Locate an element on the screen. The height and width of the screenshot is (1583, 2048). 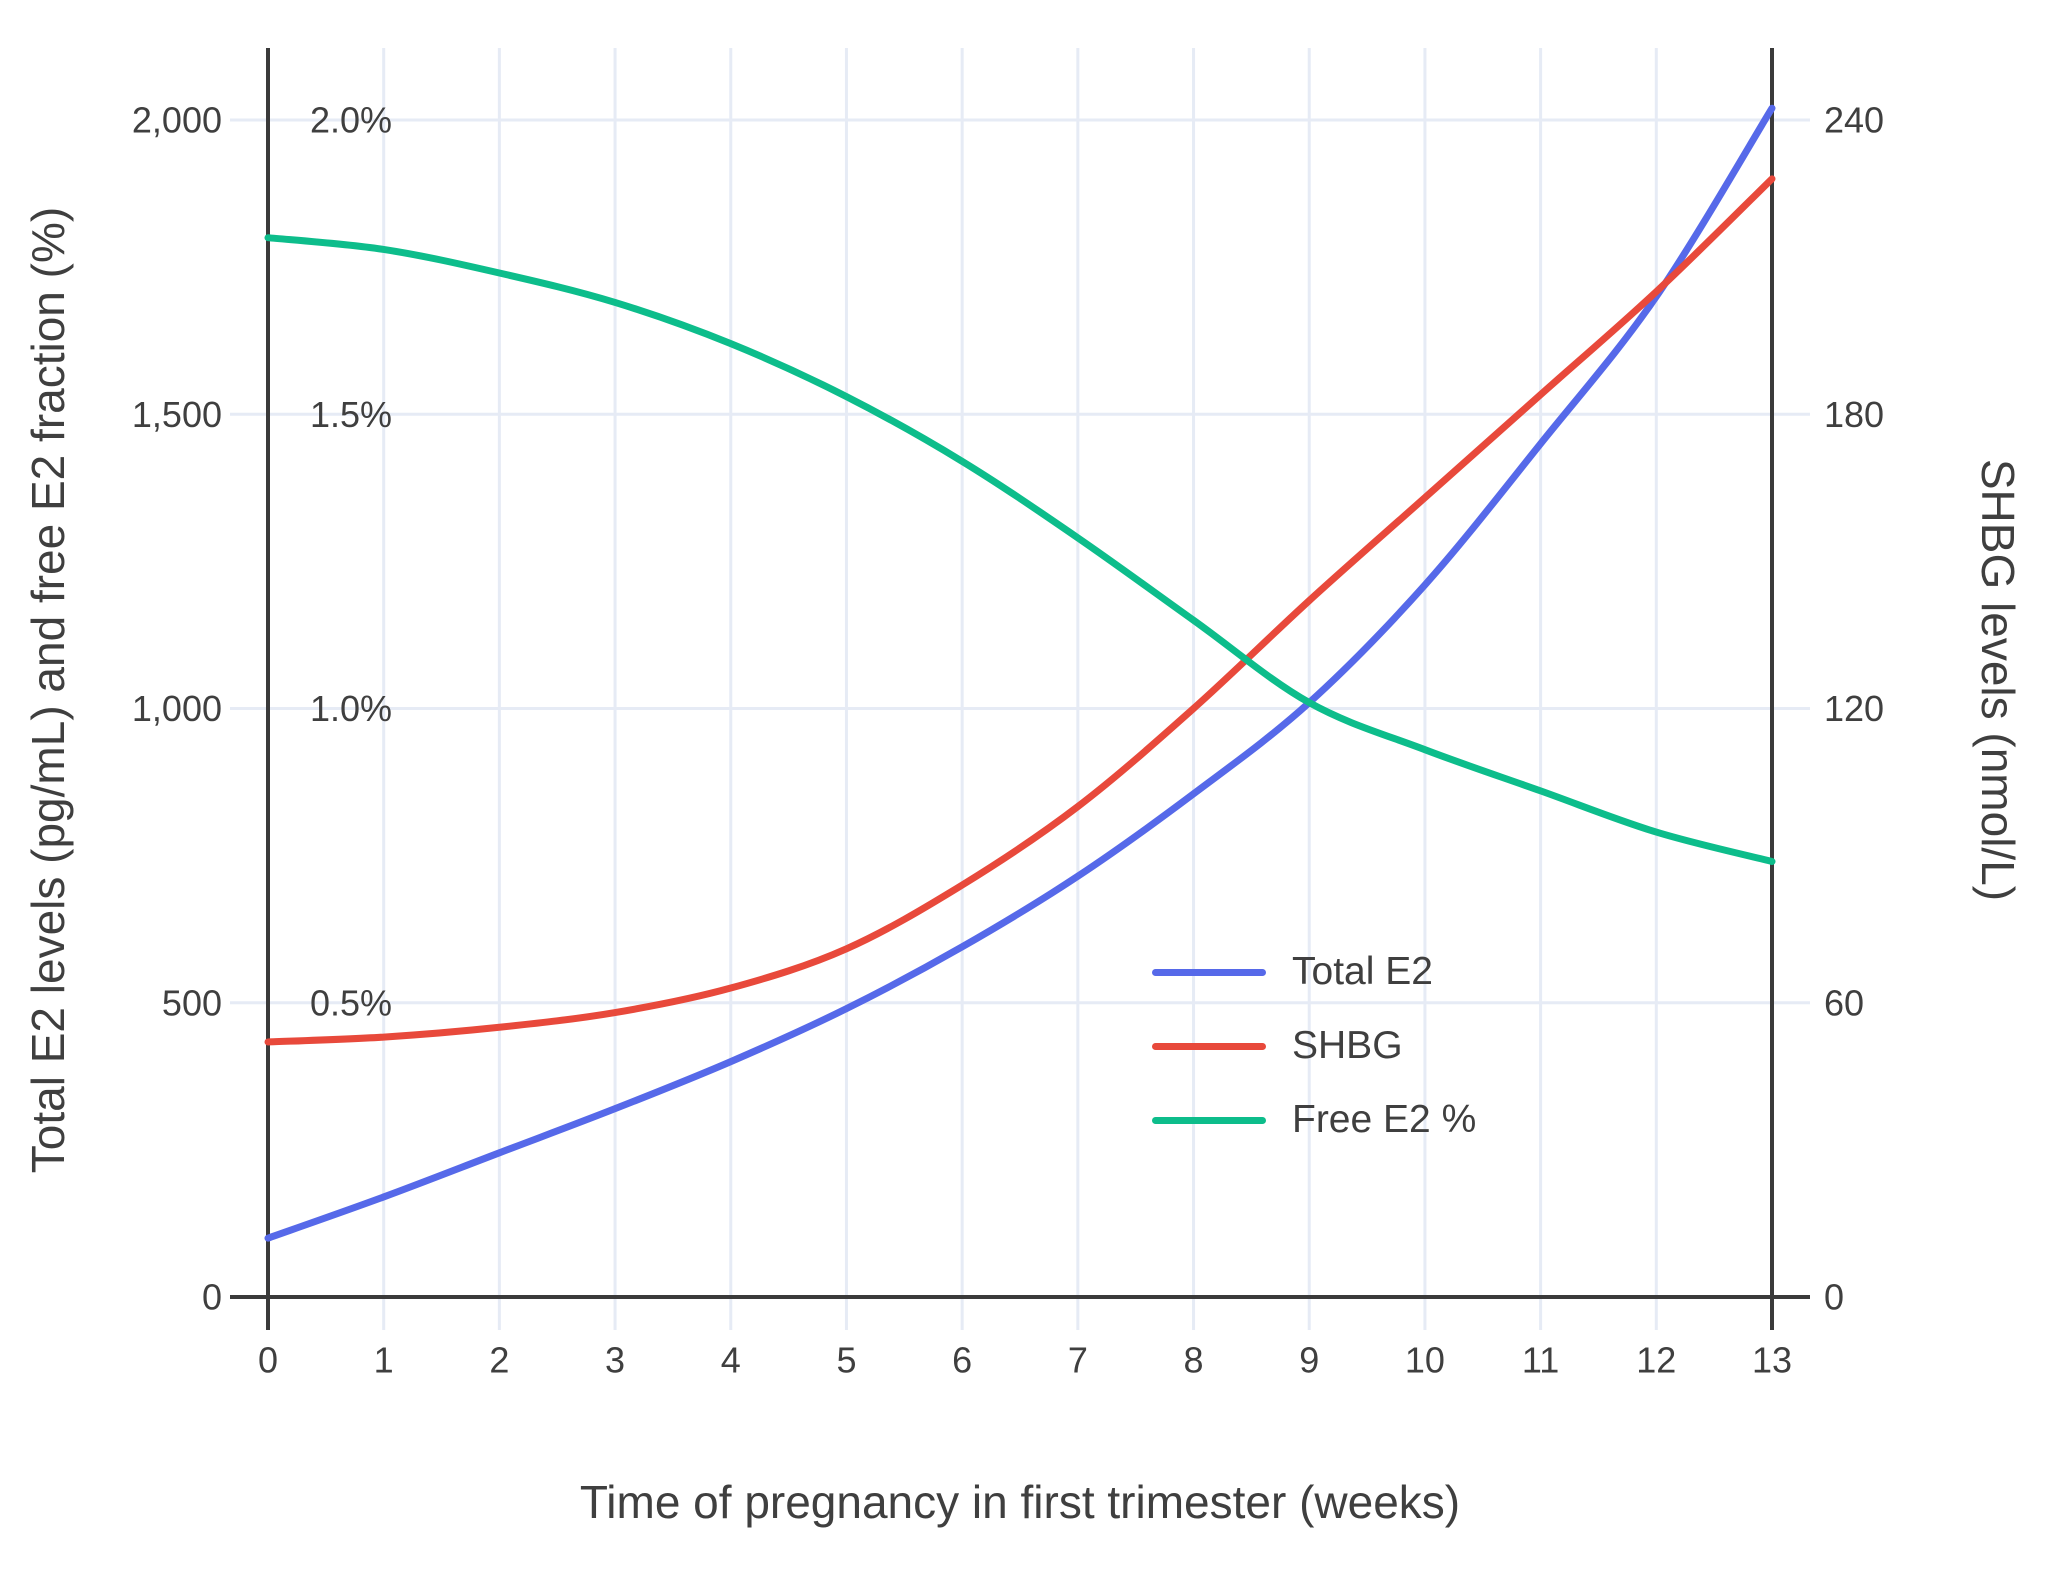
x-tick-label-4: 4 is located at coordinates (731, 1360).